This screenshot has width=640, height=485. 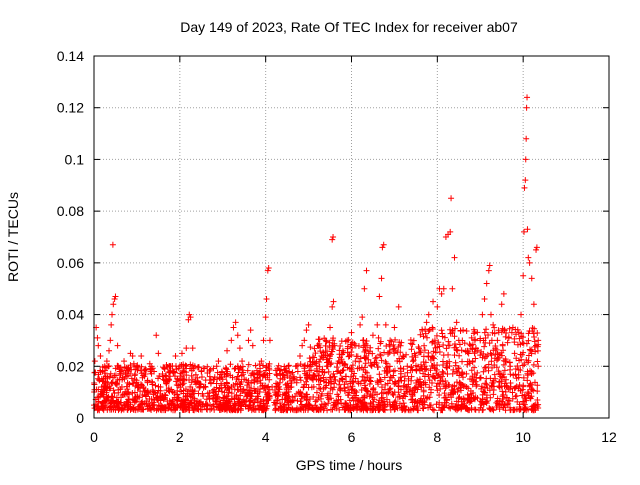 What do you see at coordinates (13, 237) in the screenshot?
I see `y-axis-label: ROTI / TECUs` at bounding box center [13, 237].